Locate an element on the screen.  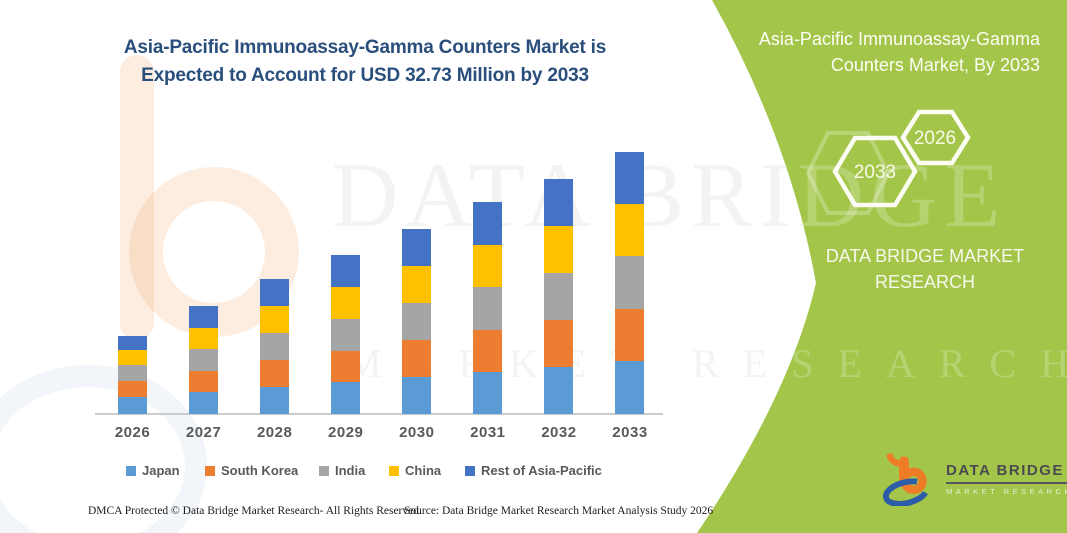
hexagon-2026-label: 2026 is located at coordinates (935, 138).